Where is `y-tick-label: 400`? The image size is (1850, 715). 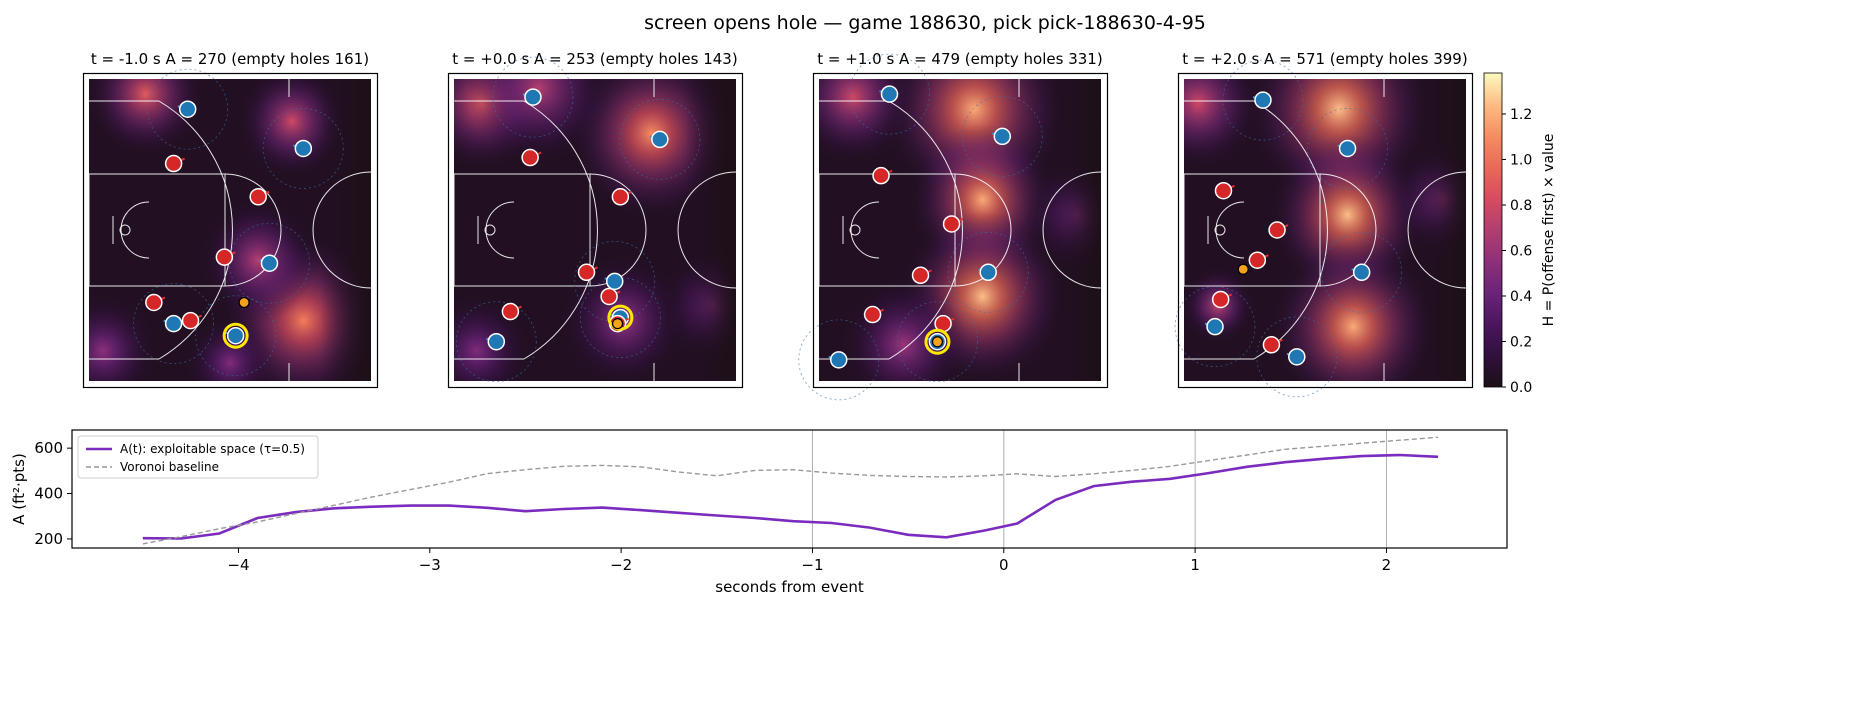 y-tick-label: 400 is located at coordinates (48, 494).